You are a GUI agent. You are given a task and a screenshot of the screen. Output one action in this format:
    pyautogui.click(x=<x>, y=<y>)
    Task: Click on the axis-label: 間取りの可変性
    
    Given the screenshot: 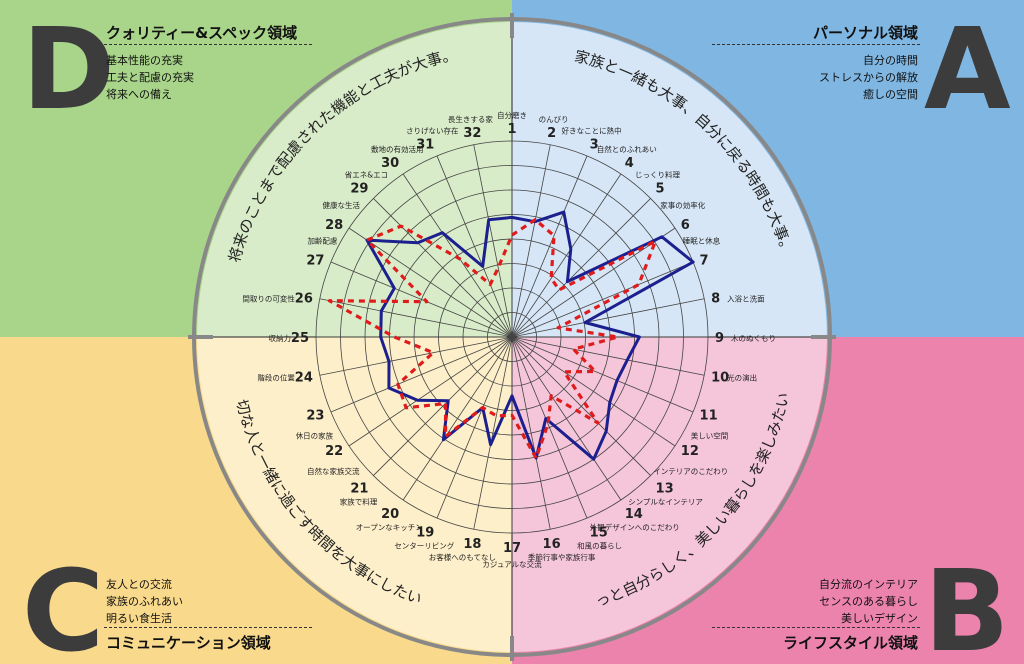 What is the action you would take?
    pyautogui.click(x=268, y=298)
    